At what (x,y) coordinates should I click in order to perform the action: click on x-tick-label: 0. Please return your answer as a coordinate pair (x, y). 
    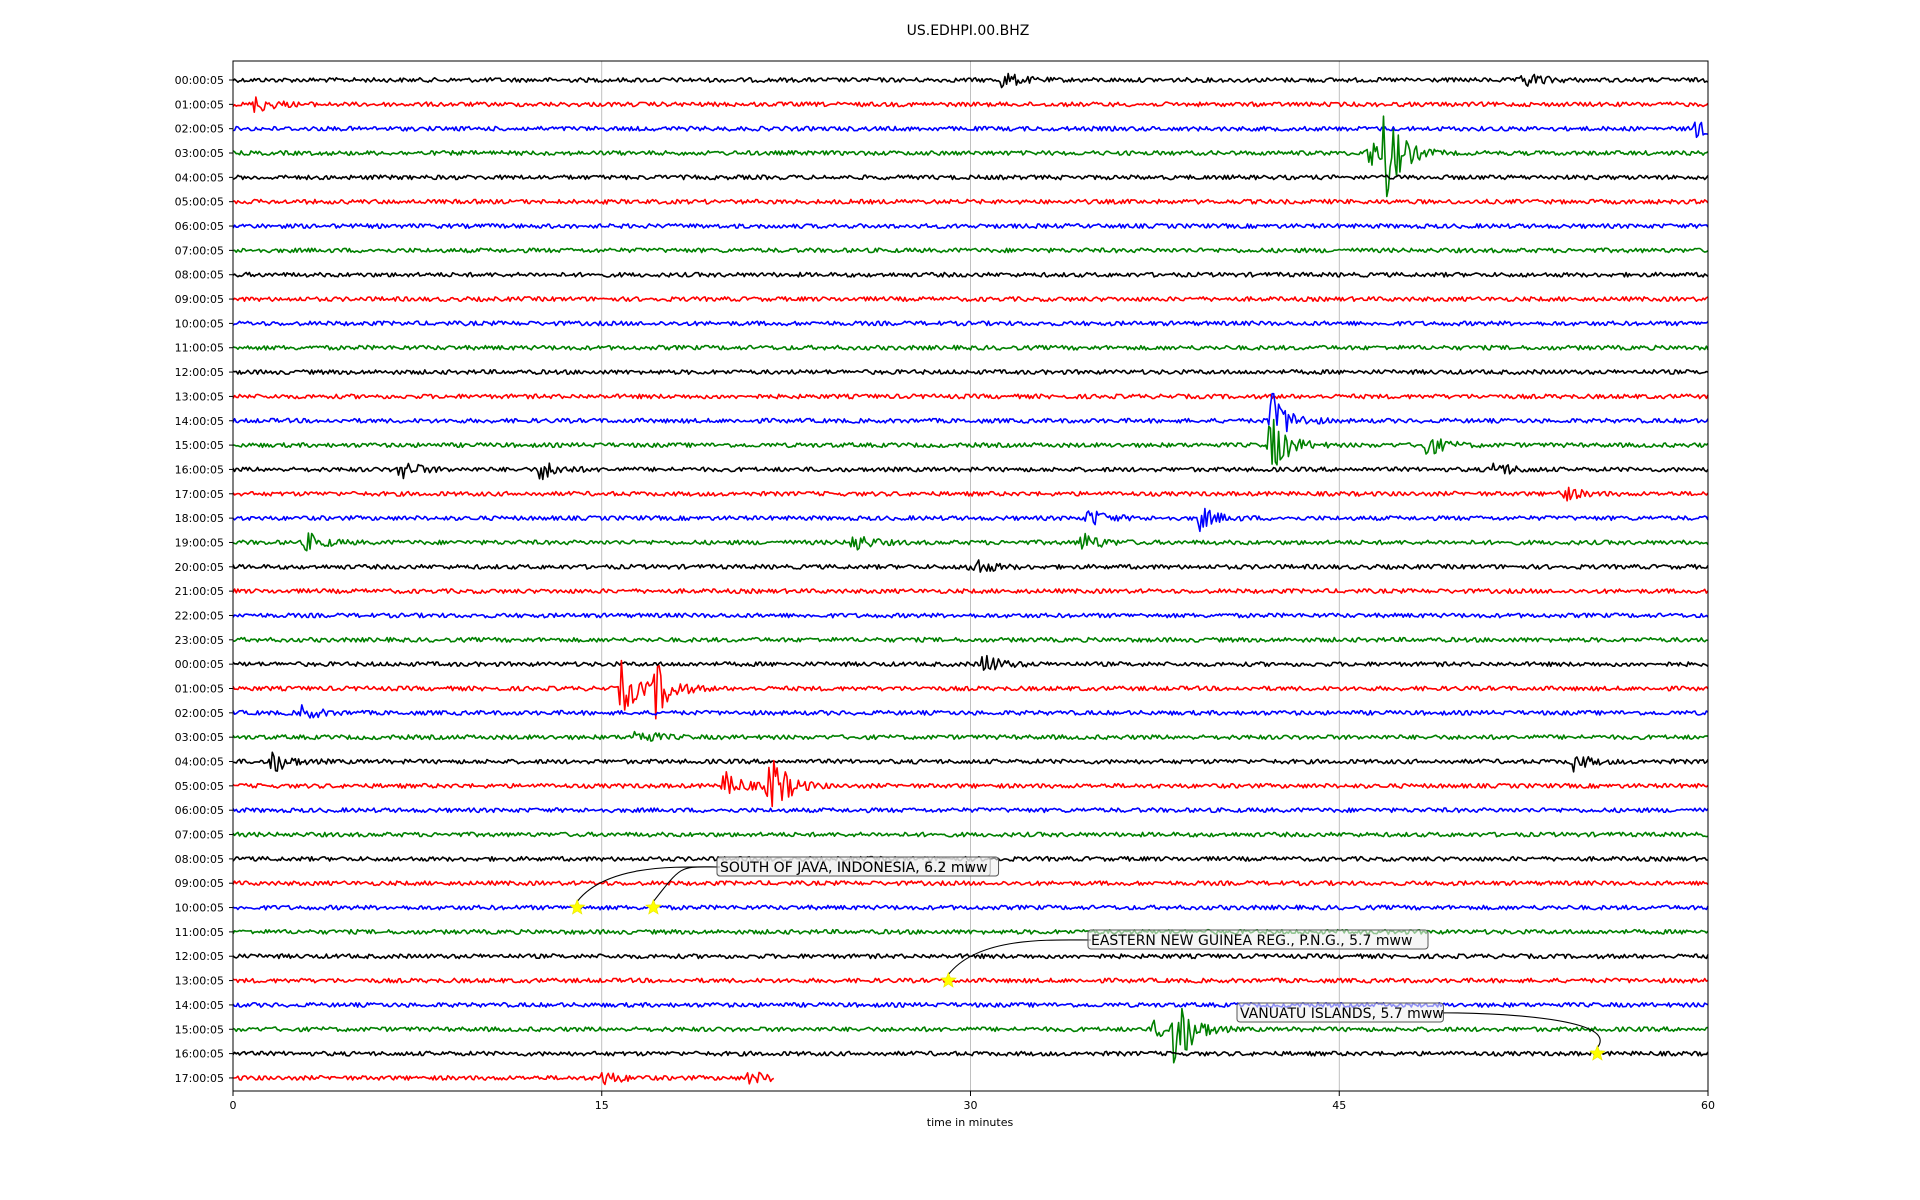
    Looking at the image, I should click on (233, 1105).